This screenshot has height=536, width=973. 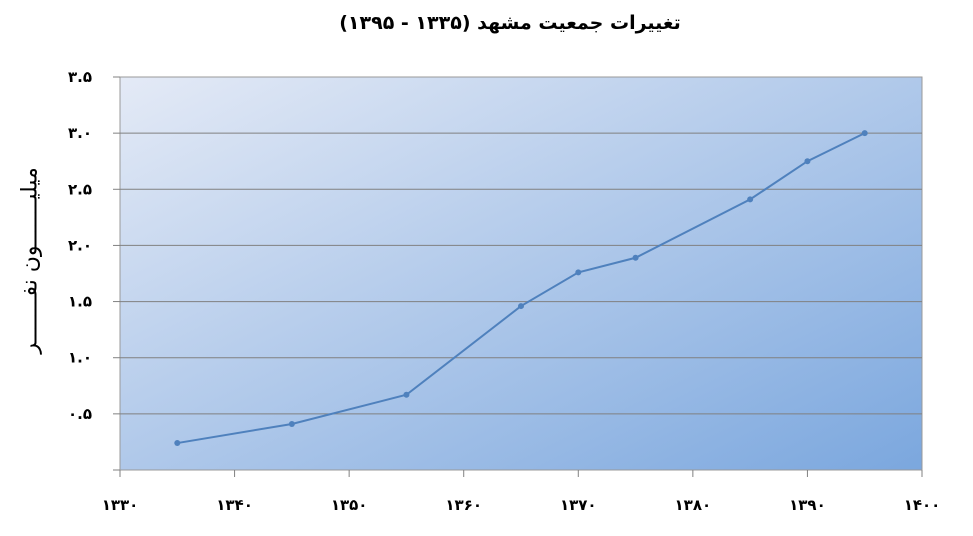 I want to click on y-tick-label: ۲.۵, so click(x=80, y=189).